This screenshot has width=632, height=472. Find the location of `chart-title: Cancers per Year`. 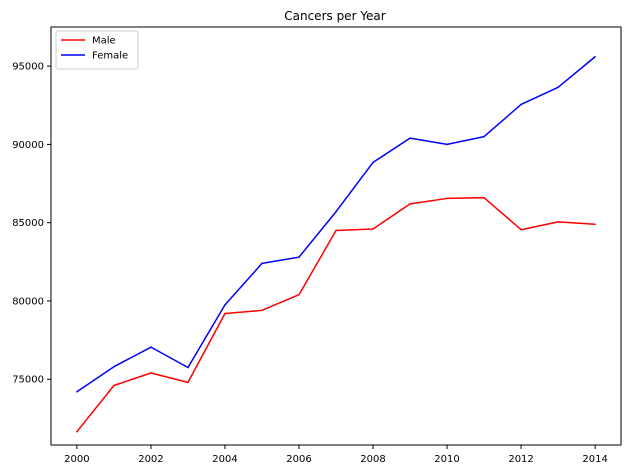

chart-title: Cancers per Year is located at coordinates (335, 16).